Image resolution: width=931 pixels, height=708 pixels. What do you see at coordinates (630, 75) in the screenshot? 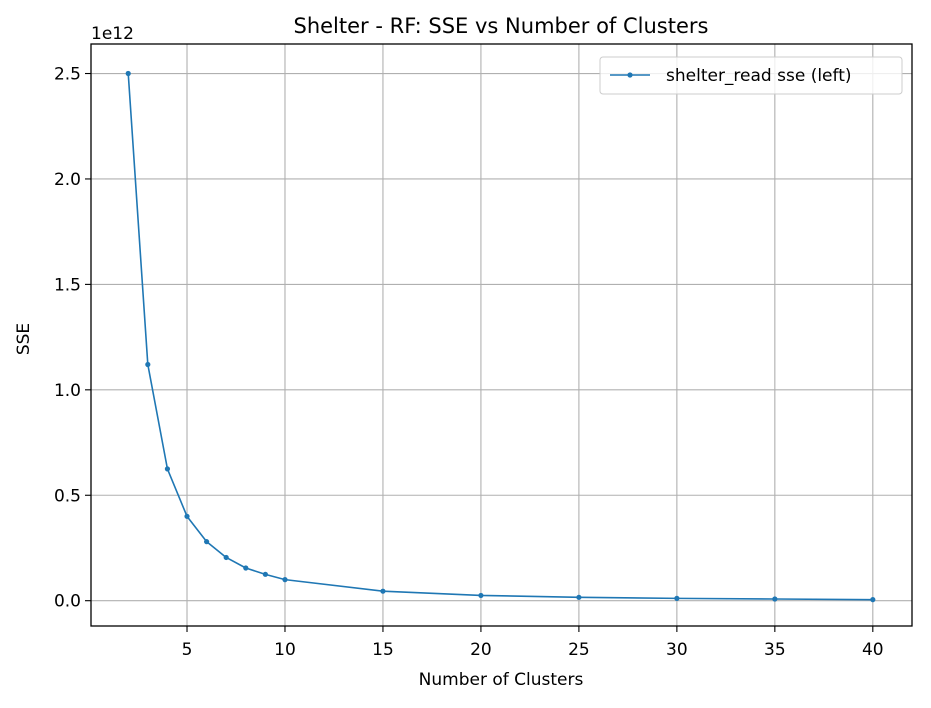
I see `legend-marker-swatch` at bounding box center [630, 75].